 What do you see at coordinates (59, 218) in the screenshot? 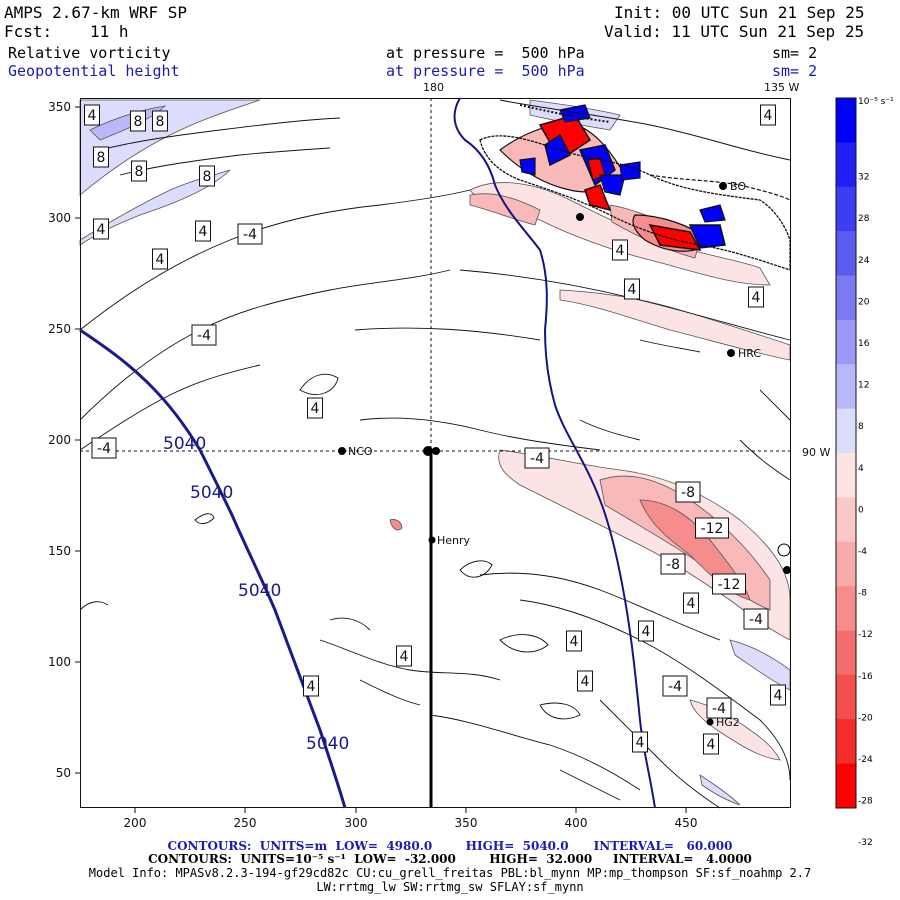
I see `y-tick-label: 300` at bounding box center [59, 218].